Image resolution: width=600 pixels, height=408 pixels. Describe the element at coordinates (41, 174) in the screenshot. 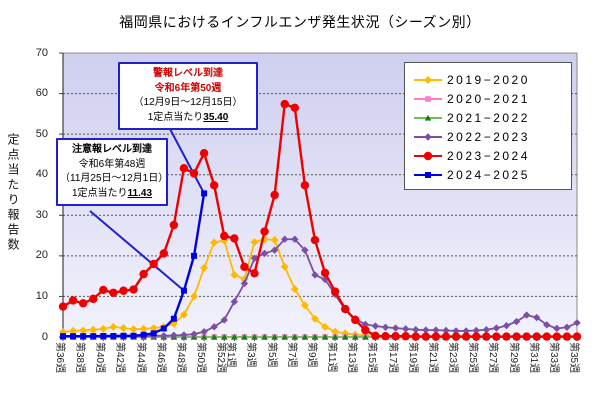

I see `y-tick-label: 40` at that location.